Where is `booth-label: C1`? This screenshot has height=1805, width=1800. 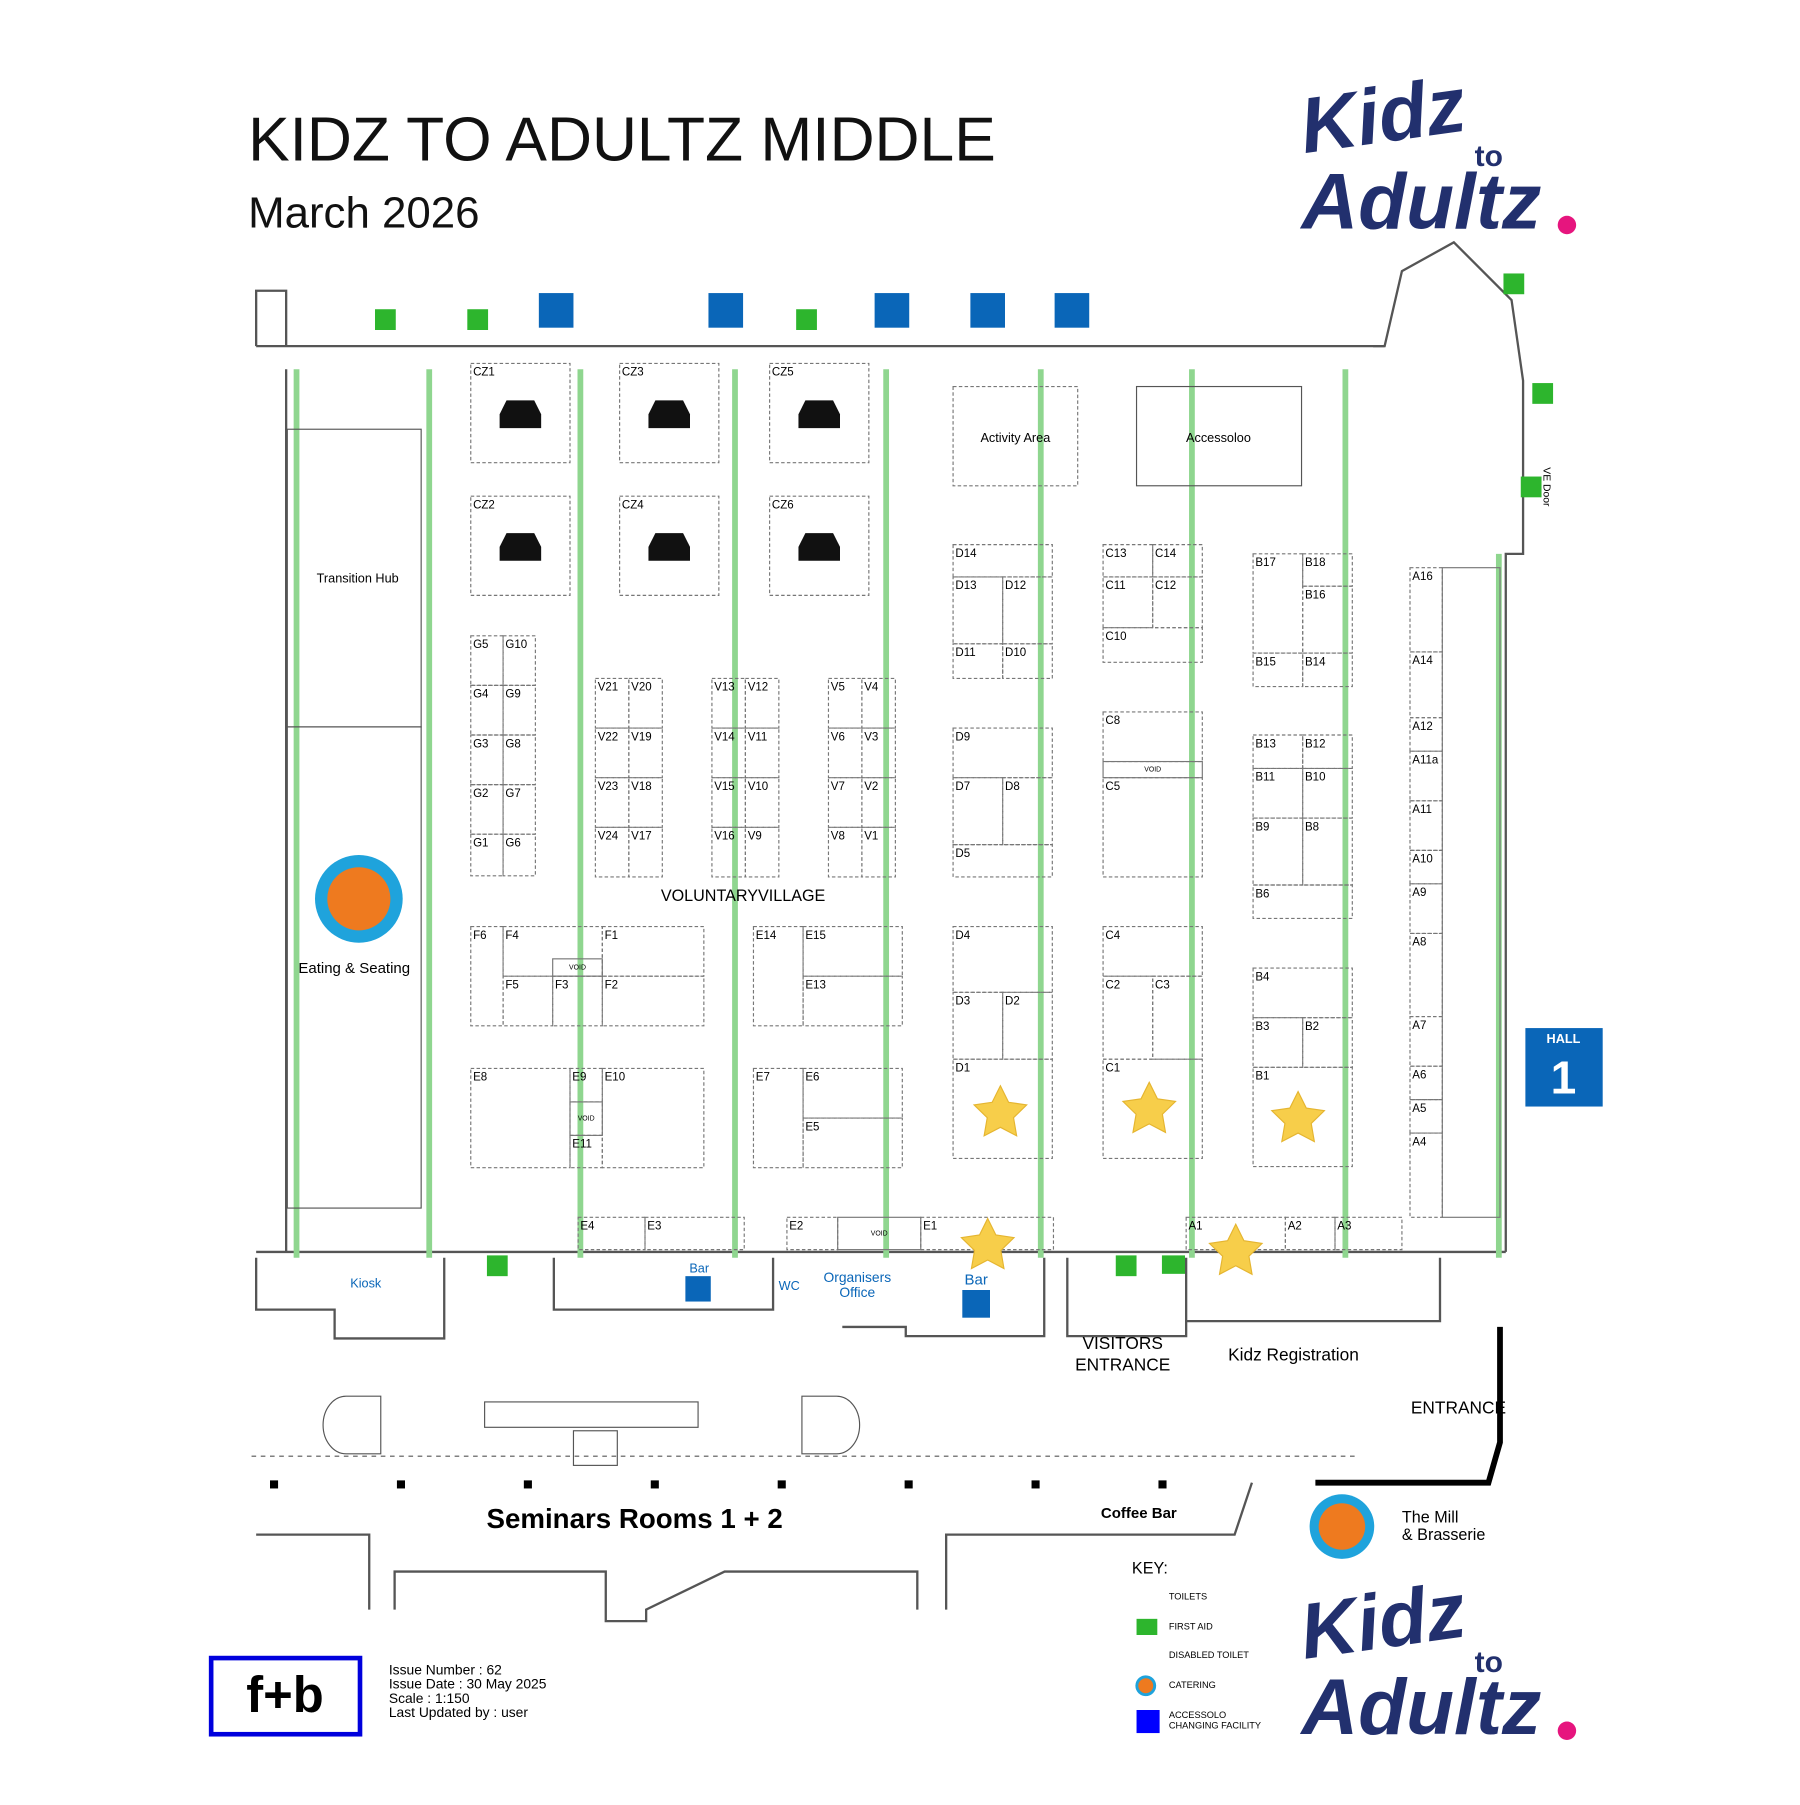 booth-label: C1 is located at coordinates (1112, 1069).